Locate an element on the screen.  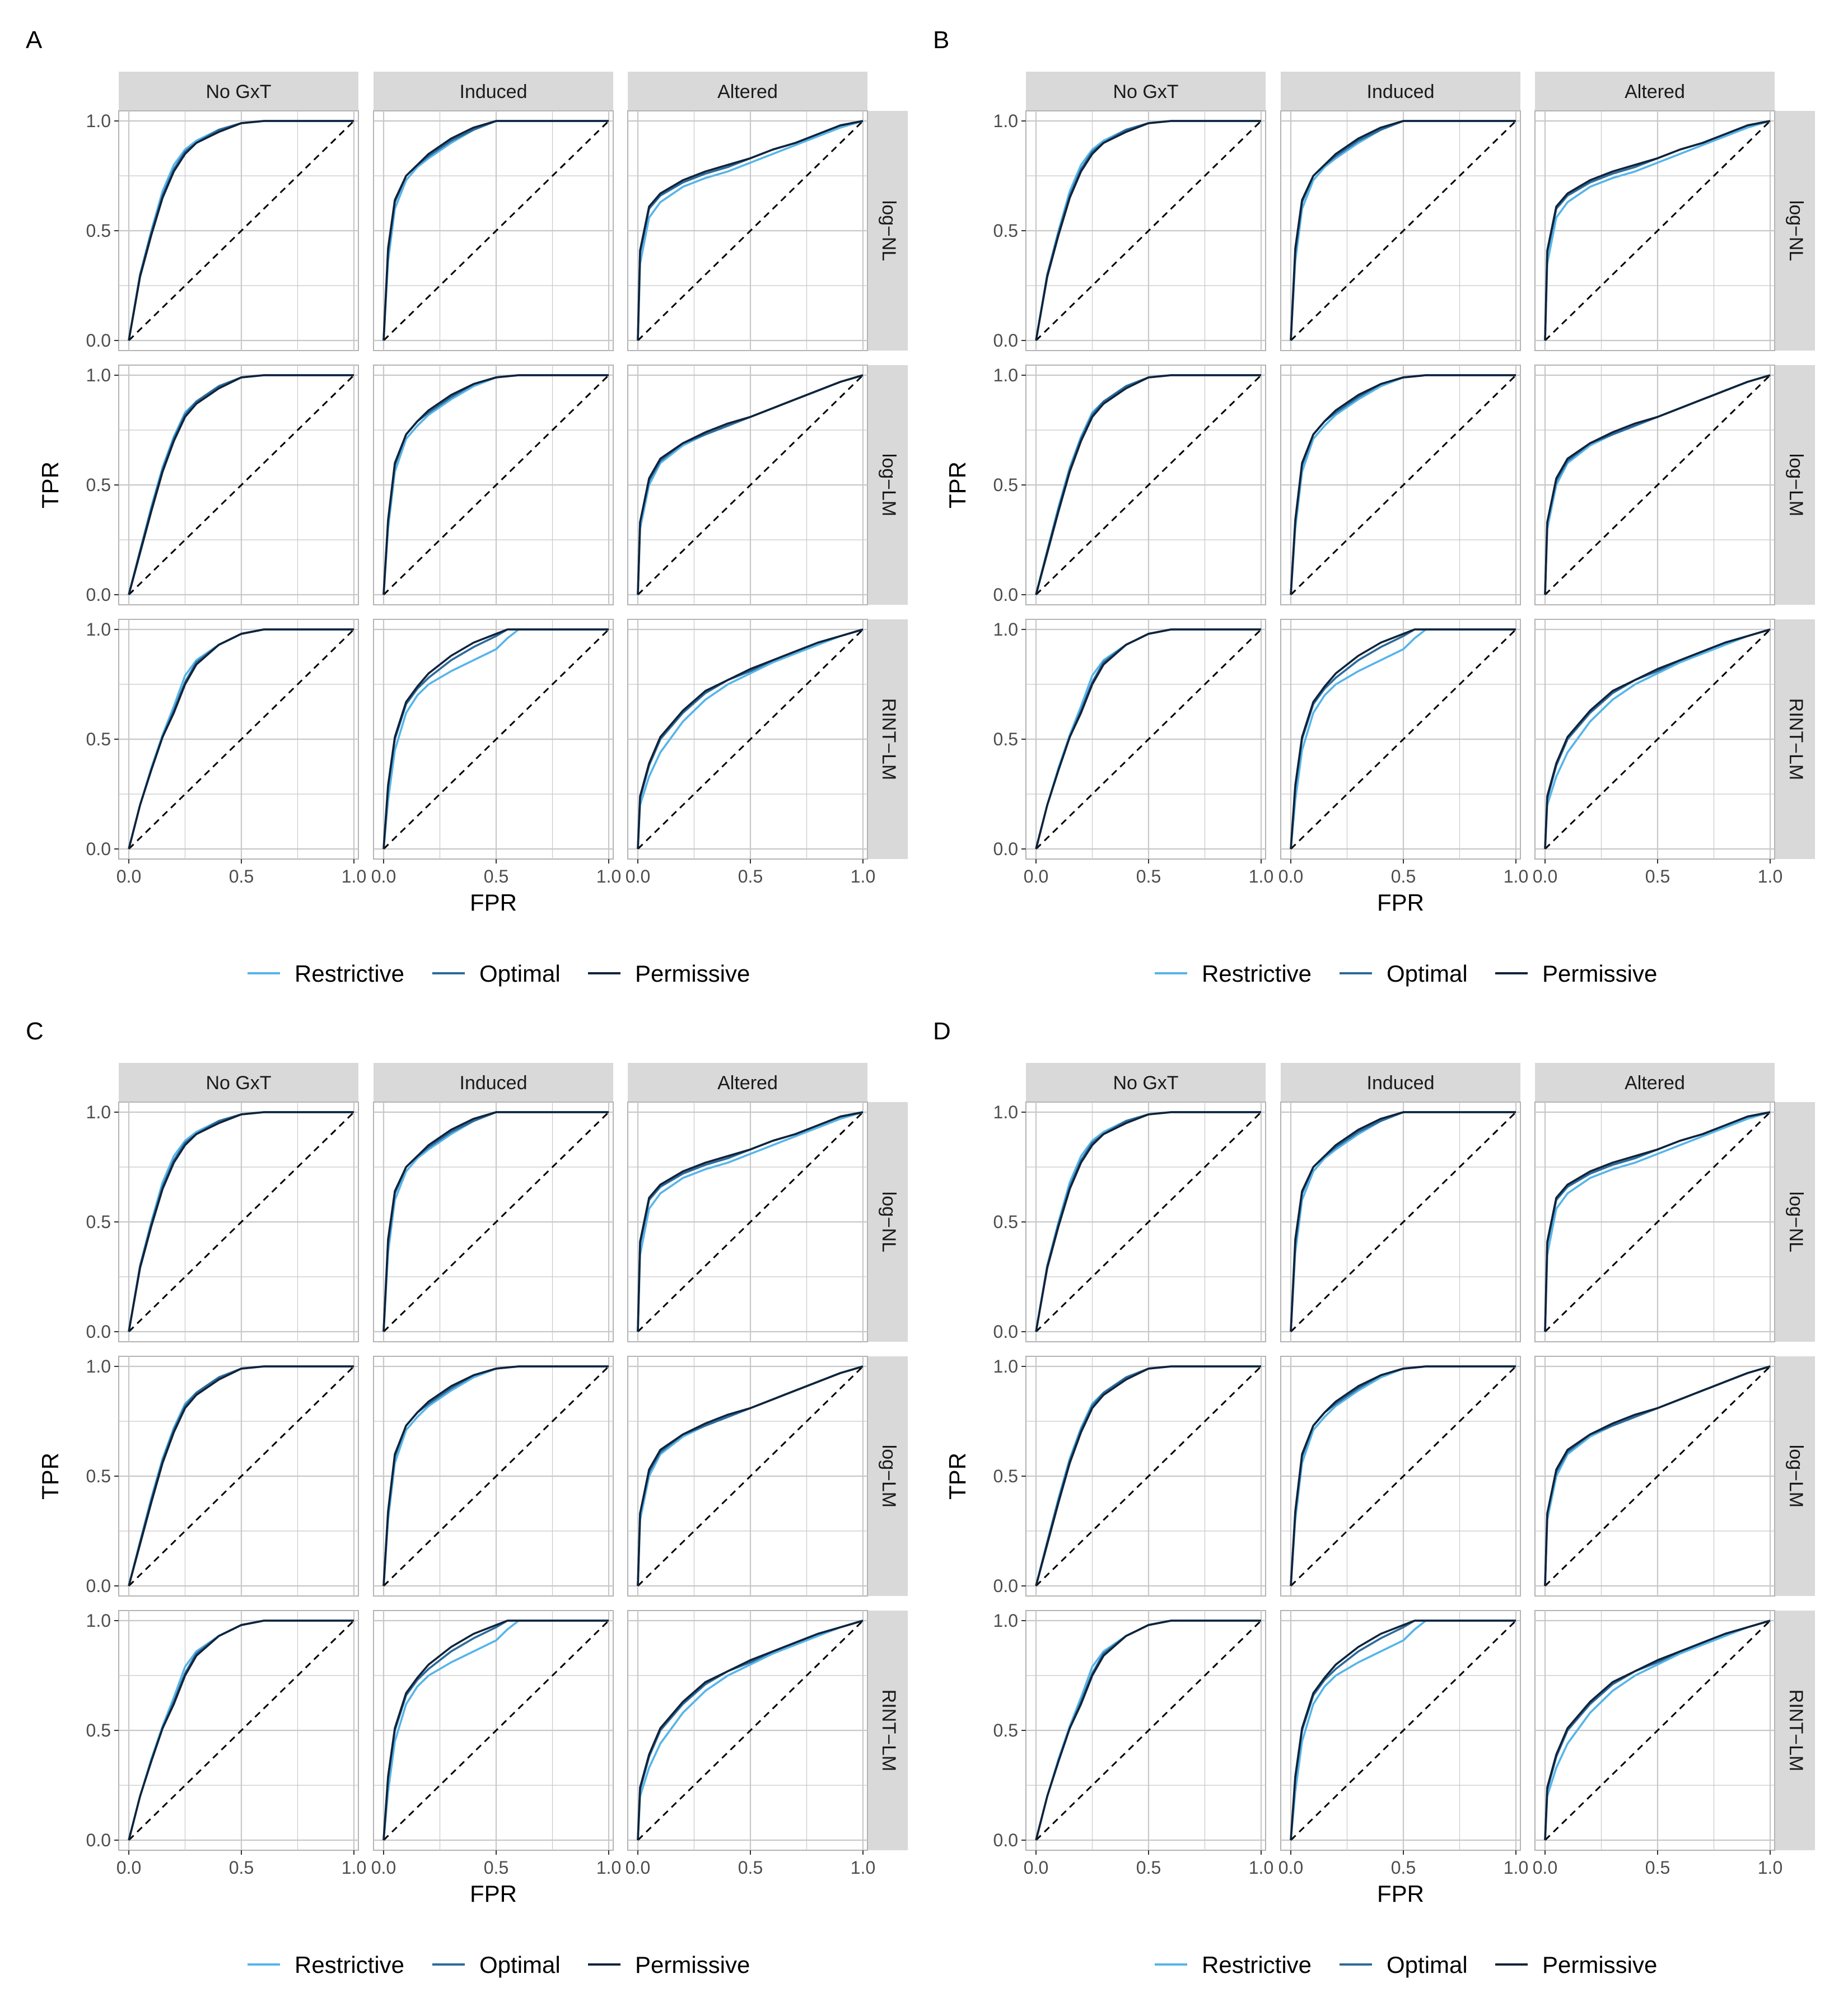
legend-label-permissive: Permissive is located at coordinates (693, 1965).